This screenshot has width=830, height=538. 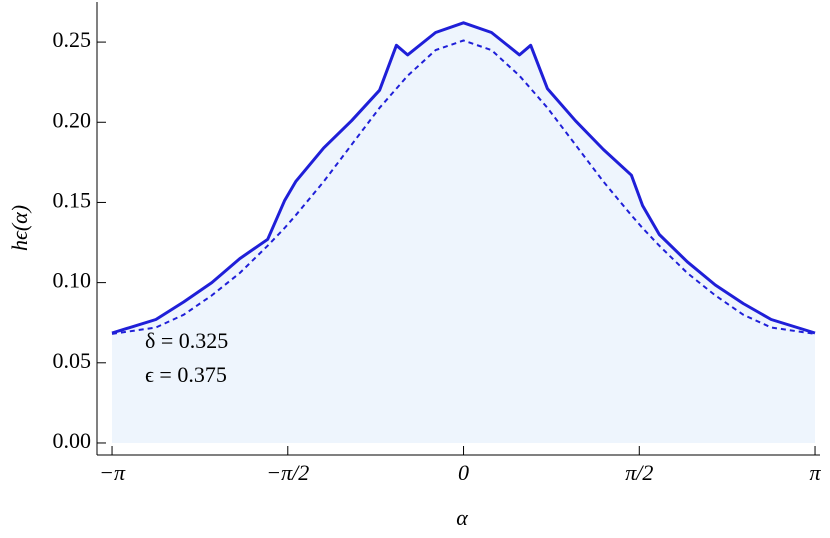 I want to click on x-tick-label: 0, so click(x=463, y=472).